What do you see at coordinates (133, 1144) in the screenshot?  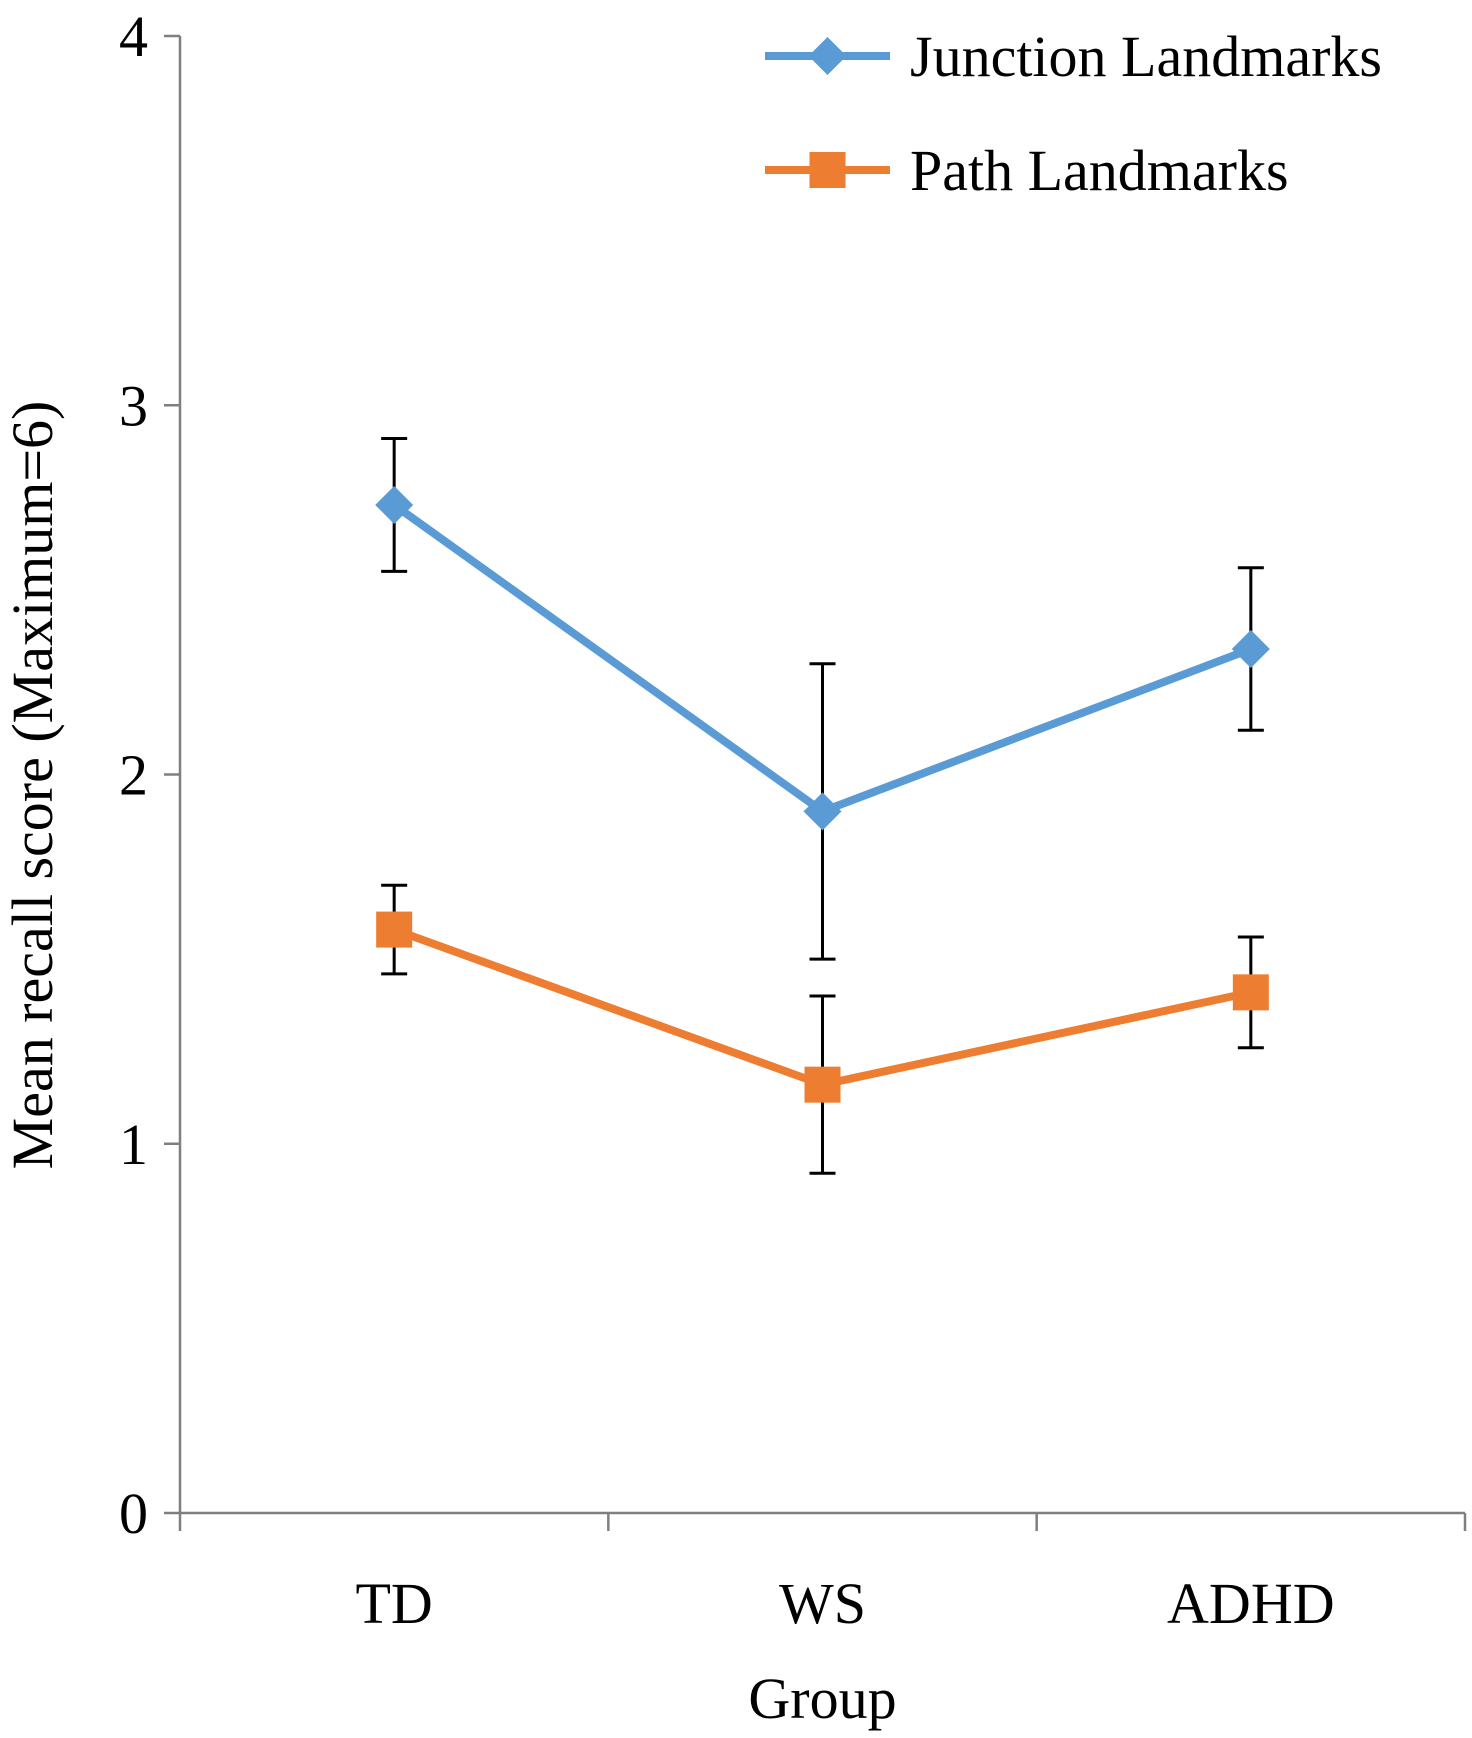 I see `y-tick-label: 1` at bounding box center [133, 1144].